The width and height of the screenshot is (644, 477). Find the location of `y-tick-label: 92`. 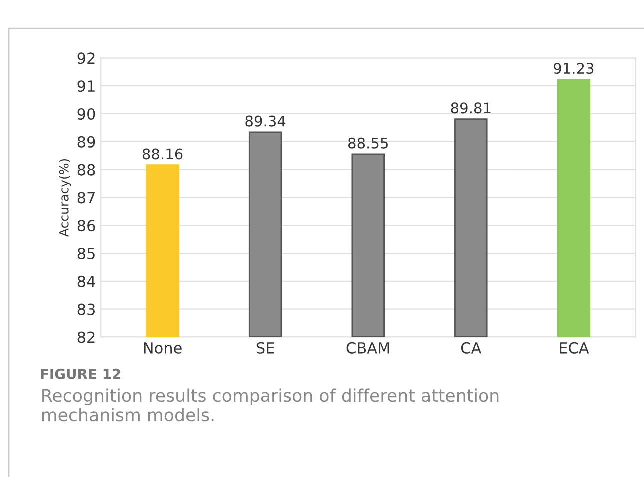

y-tick-label: 92 is located at coordinates (86, 58).